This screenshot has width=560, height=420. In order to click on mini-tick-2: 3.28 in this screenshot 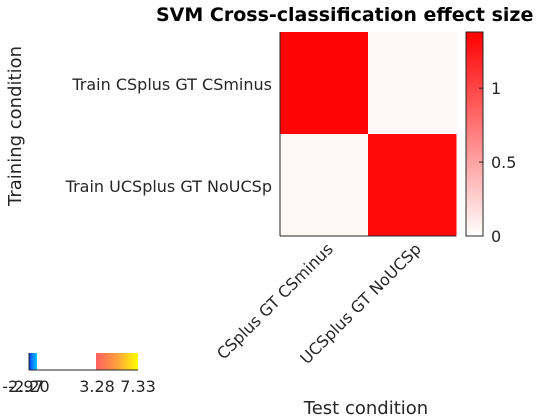, I will do `click(97, 386)`.